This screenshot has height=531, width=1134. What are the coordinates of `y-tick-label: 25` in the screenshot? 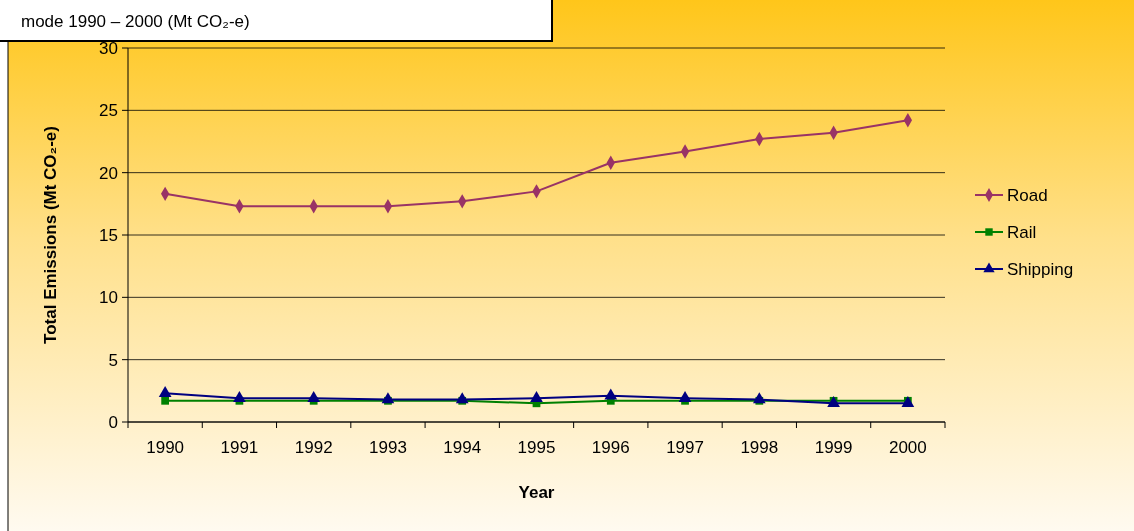 It's located at (108, 111).